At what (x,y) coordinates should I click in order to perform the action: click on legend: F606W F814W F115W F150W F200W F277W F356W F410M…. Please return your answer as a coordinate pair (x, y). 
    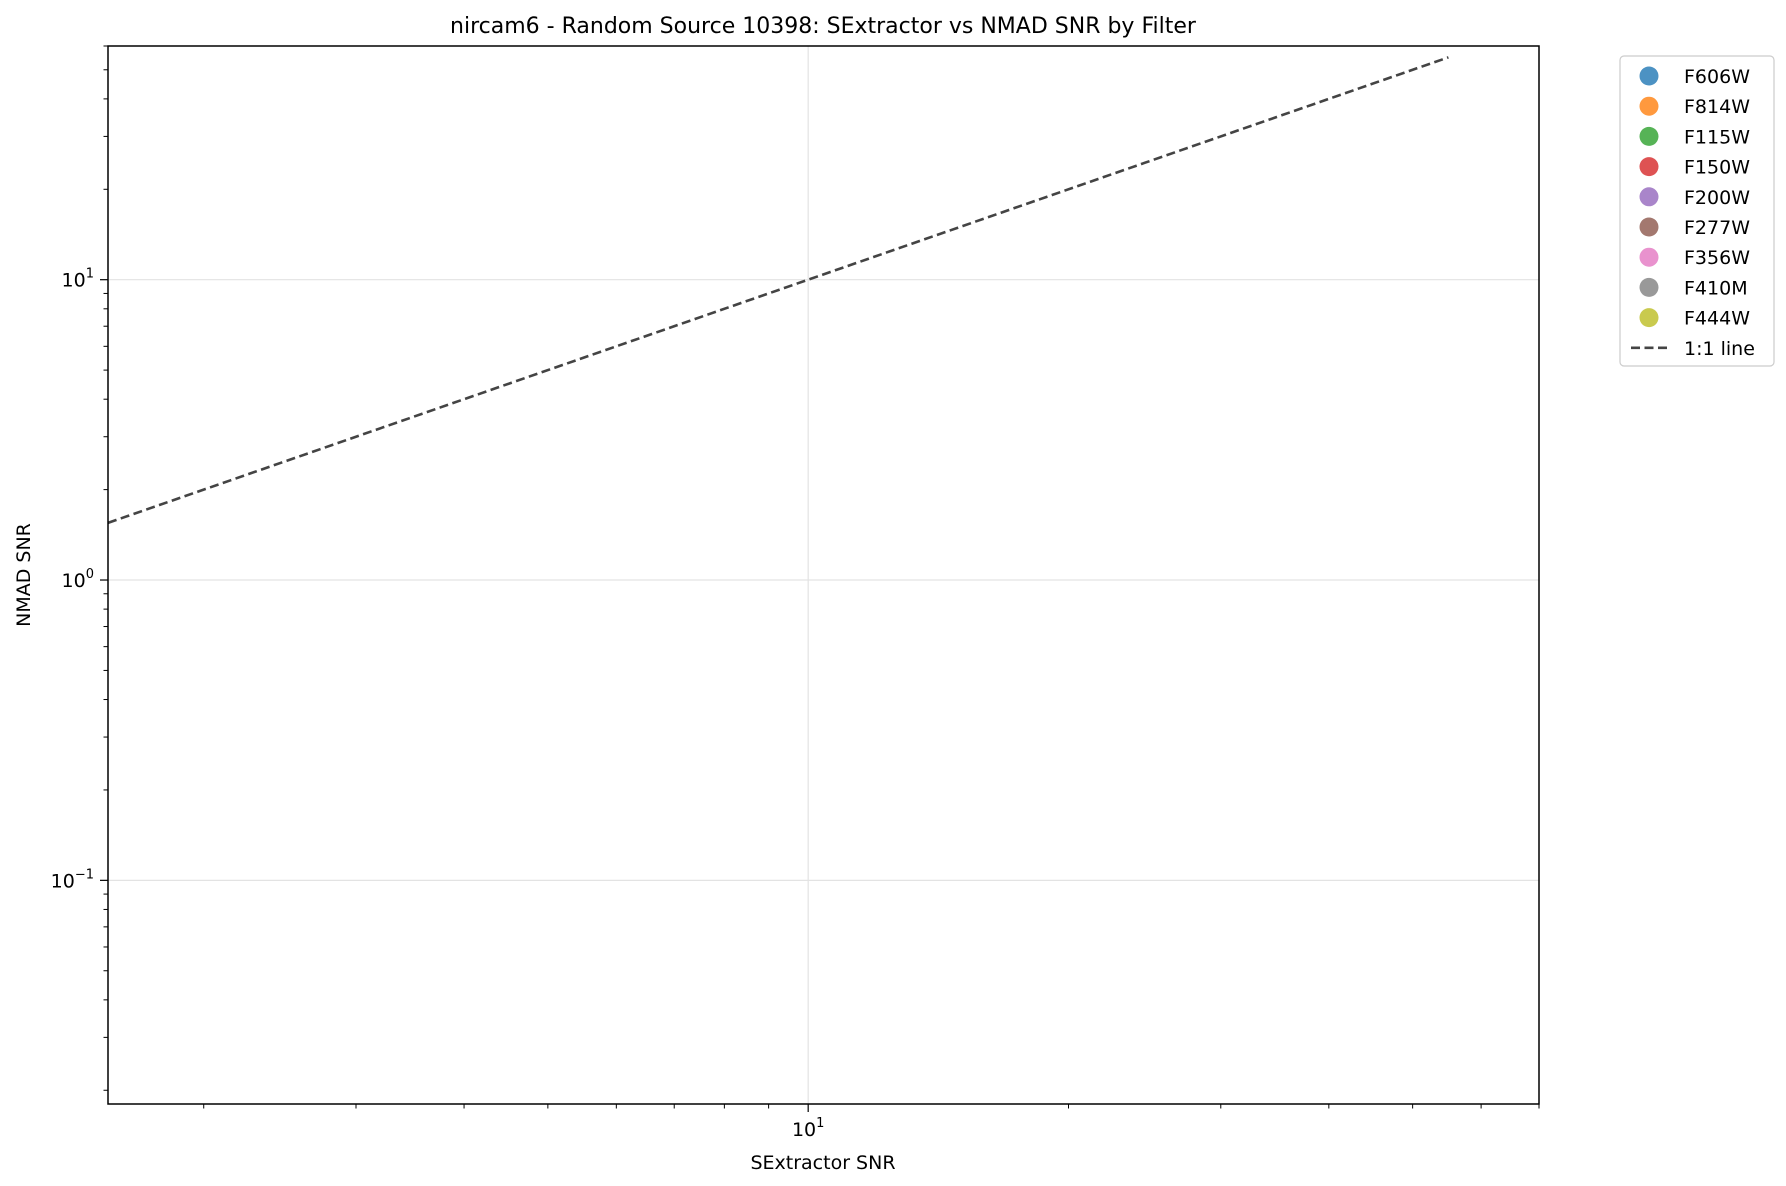
    Looking at the image, I should click on (1697, 211).